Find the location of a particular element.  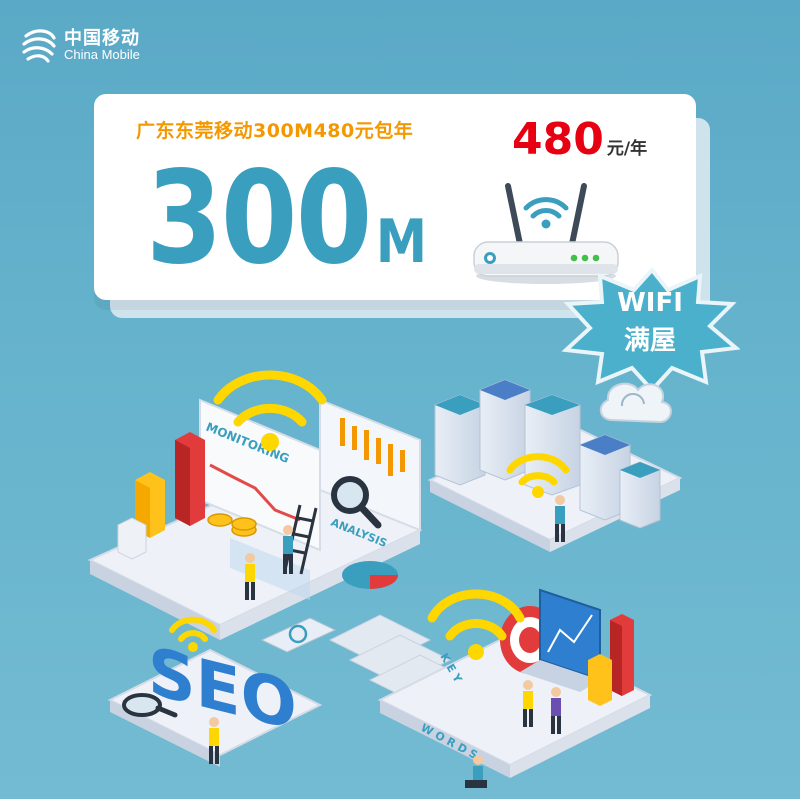

speed-display: 300M is located at coordinates (286, 218).